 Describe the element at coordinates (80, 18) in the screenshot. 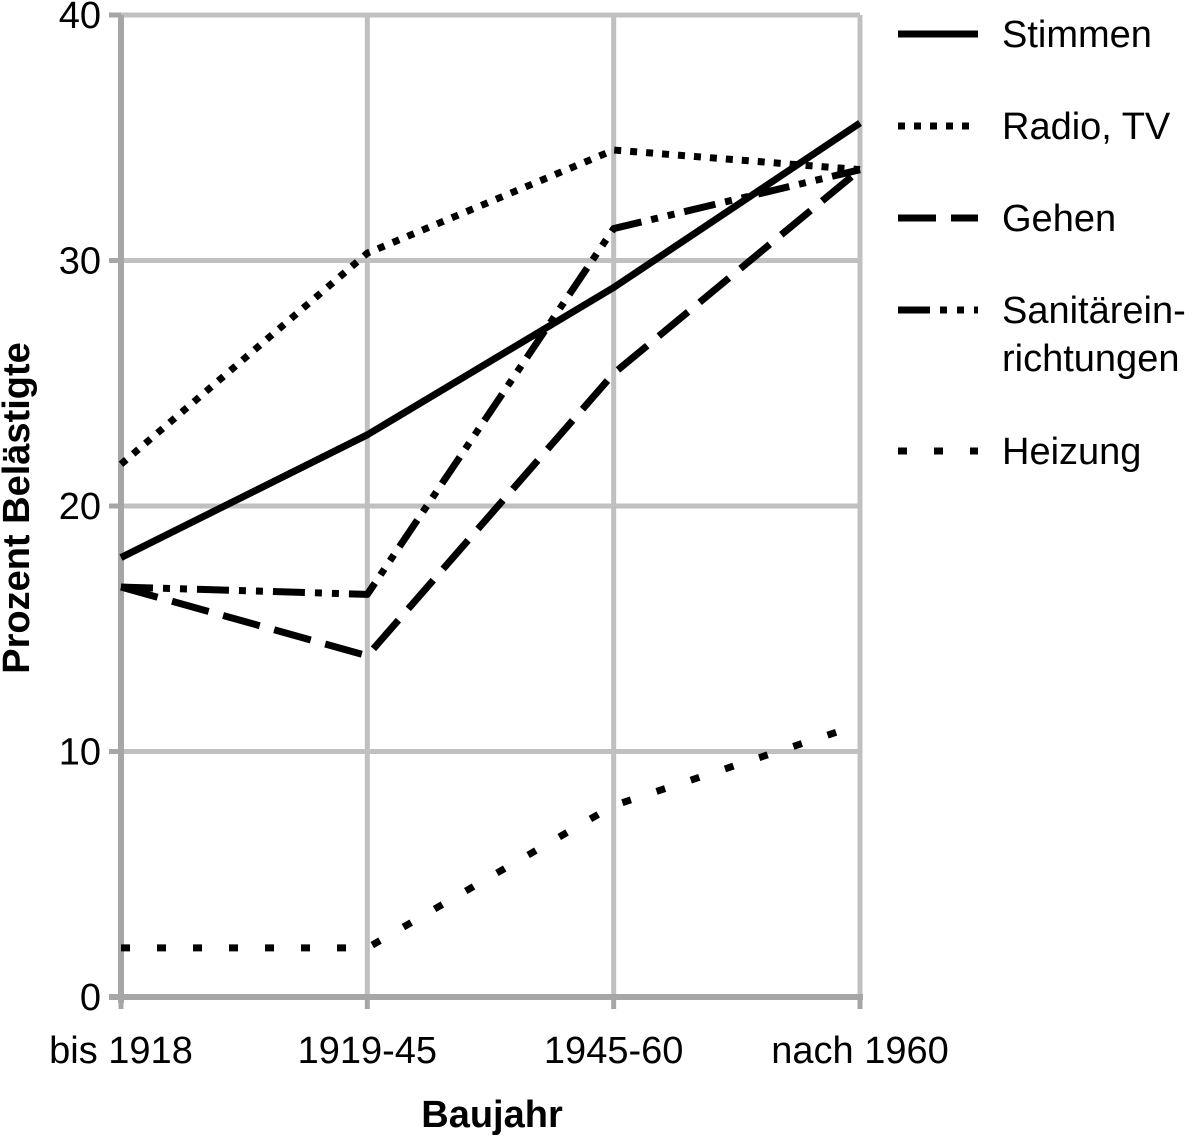

I see `y-tick-label: 40` at that location.